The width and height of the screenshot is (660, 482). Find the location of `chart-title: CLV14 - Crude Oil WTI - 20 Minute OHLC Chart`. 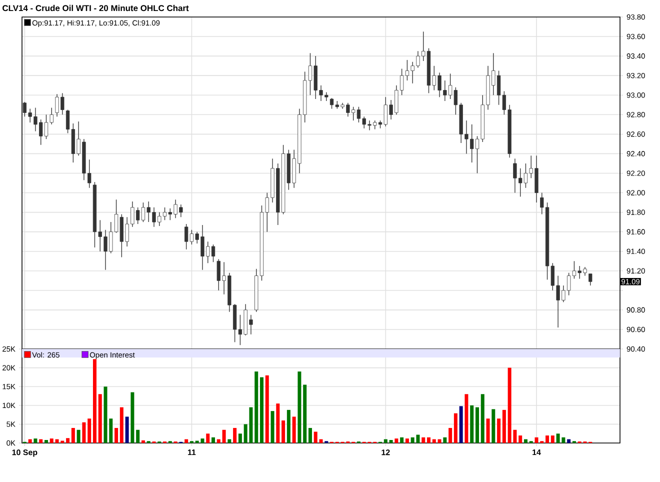

chart-title: CLV14 - Crude Oil WTI - 20 Minute OHLC Chart is located at coordinates (95, 8).